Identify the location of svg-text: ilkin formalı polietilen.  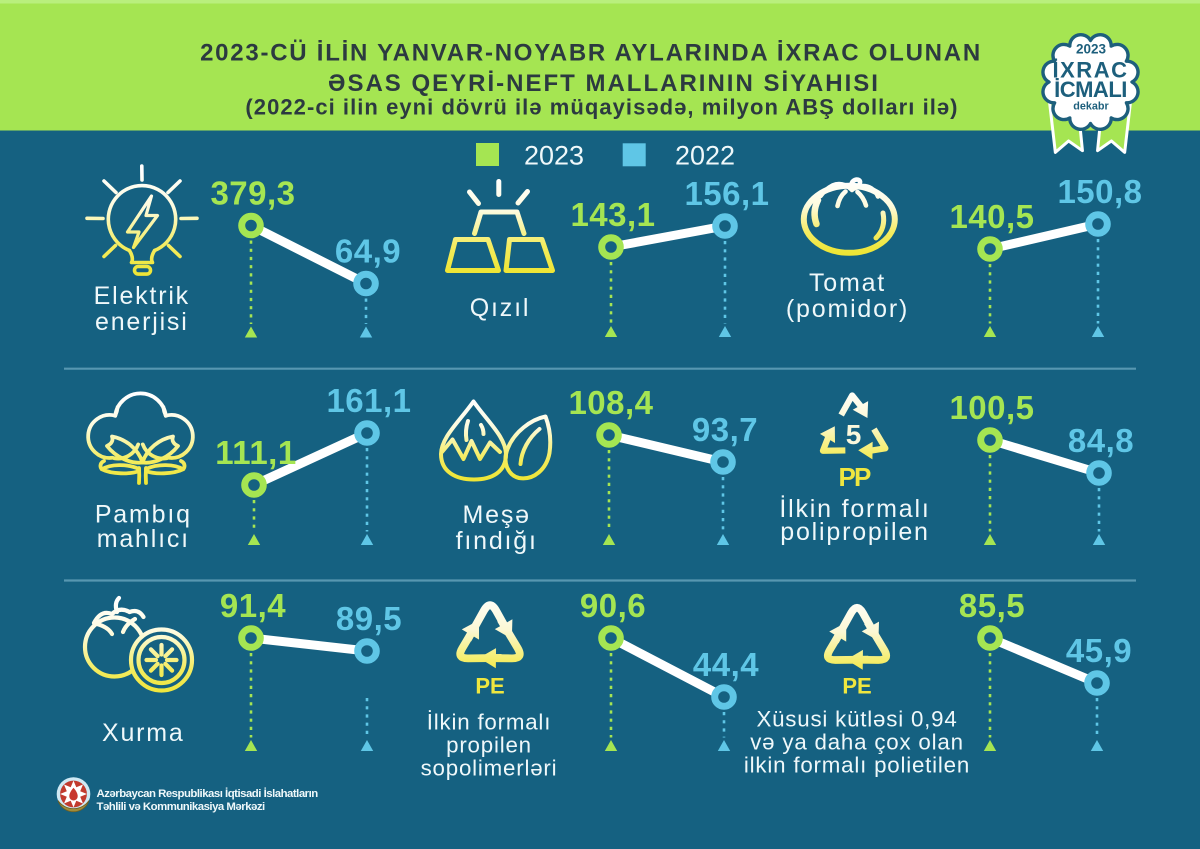
(857, 765).